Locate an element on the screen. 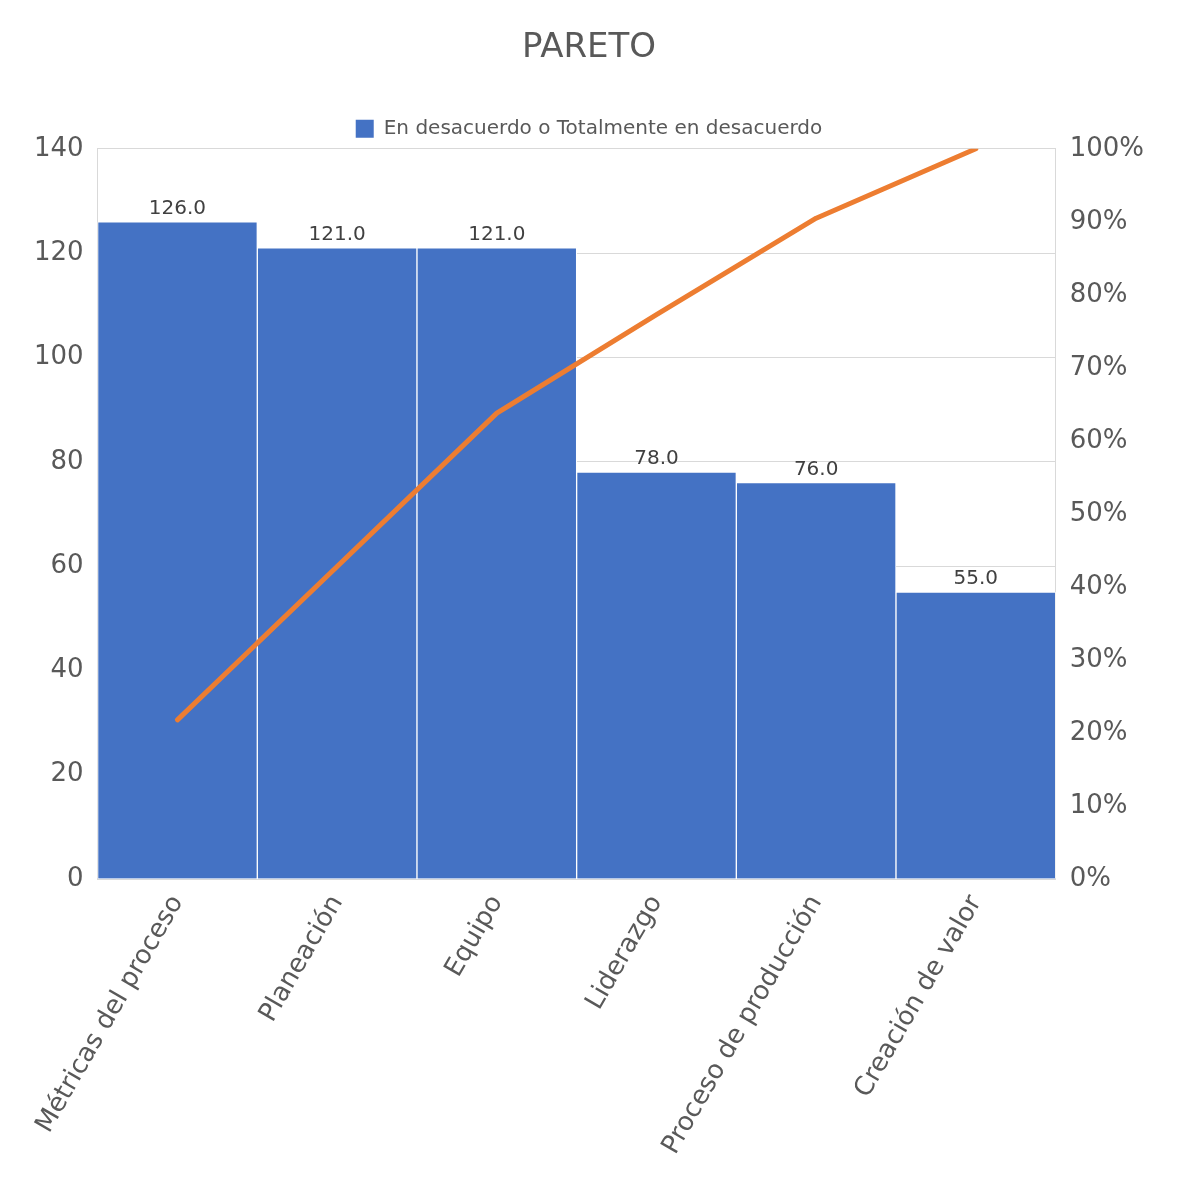 The image size is (1178, 1183). y2-tick-label: 70% is located at coordinates (1098, 365).